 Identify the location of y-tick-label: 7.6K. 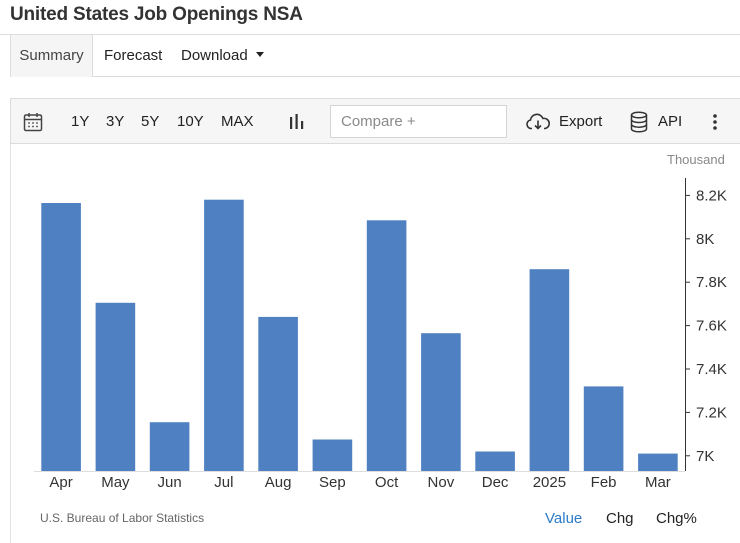
(711, 326).